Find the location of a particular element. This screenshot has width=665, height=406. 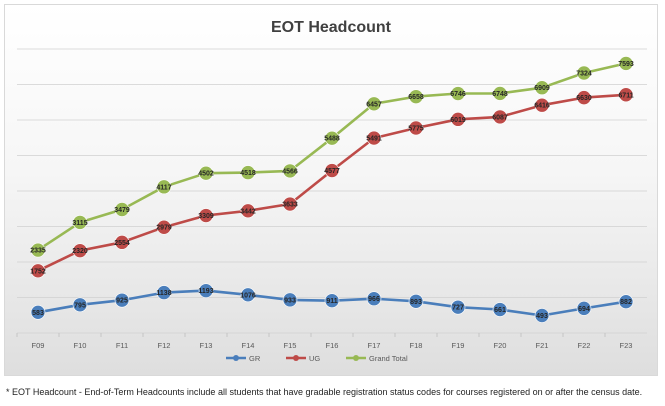

data-label-ug: 6630 is located at coordinates (584, 98).